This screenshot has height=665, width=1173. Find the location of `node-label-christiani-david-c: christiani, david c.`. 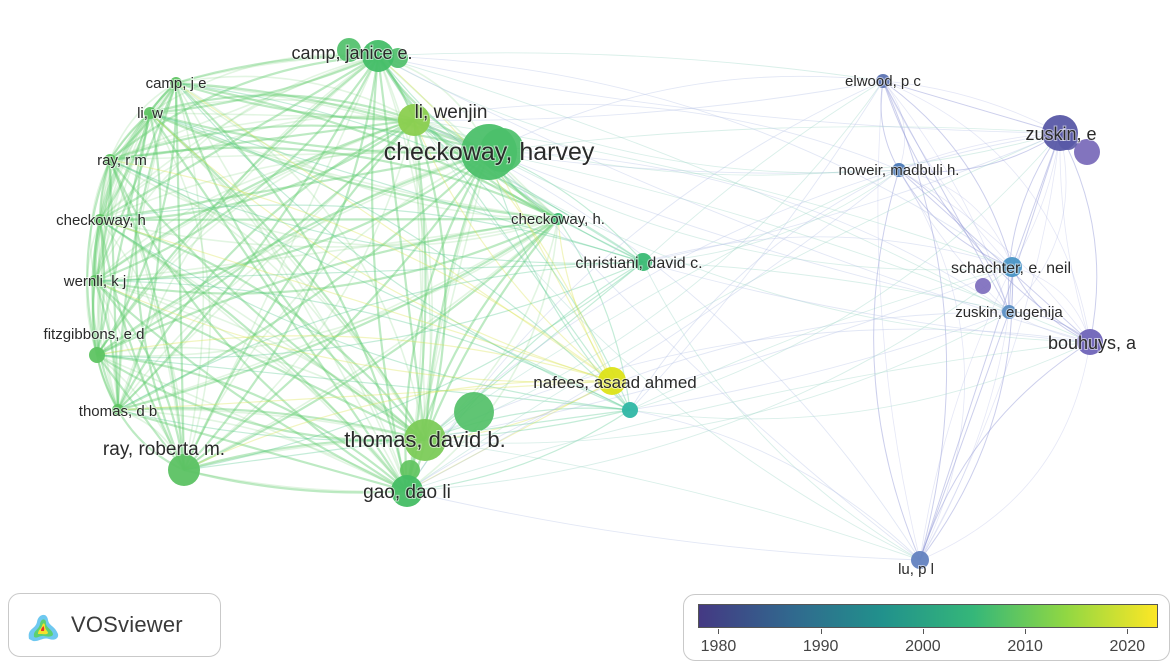

node-label-christiani-david-c: christiani, david c. is located at coordinates (638, 263).